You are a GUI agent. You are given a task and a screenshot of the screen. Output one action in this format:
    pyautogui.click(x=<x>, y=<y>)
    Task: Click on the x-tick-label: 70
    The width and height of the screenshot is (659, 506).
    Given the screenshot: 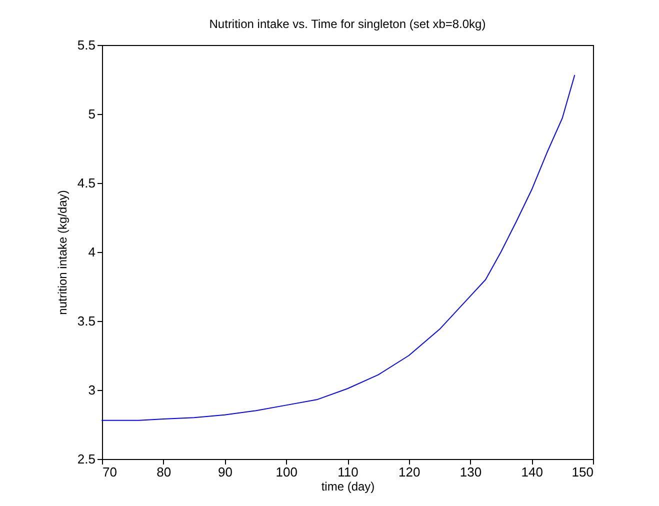 What is the action you would take?
    pyautogui.click(x=109, y=472)
    